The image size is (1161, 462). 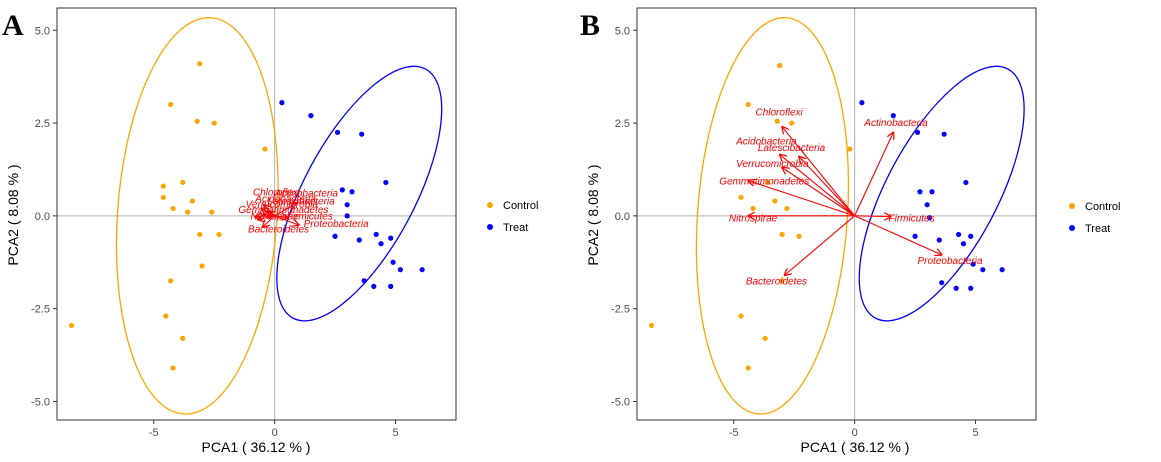 I want to click on panel-a-y-tick-label: 2.5, so click(x=42, y=124).